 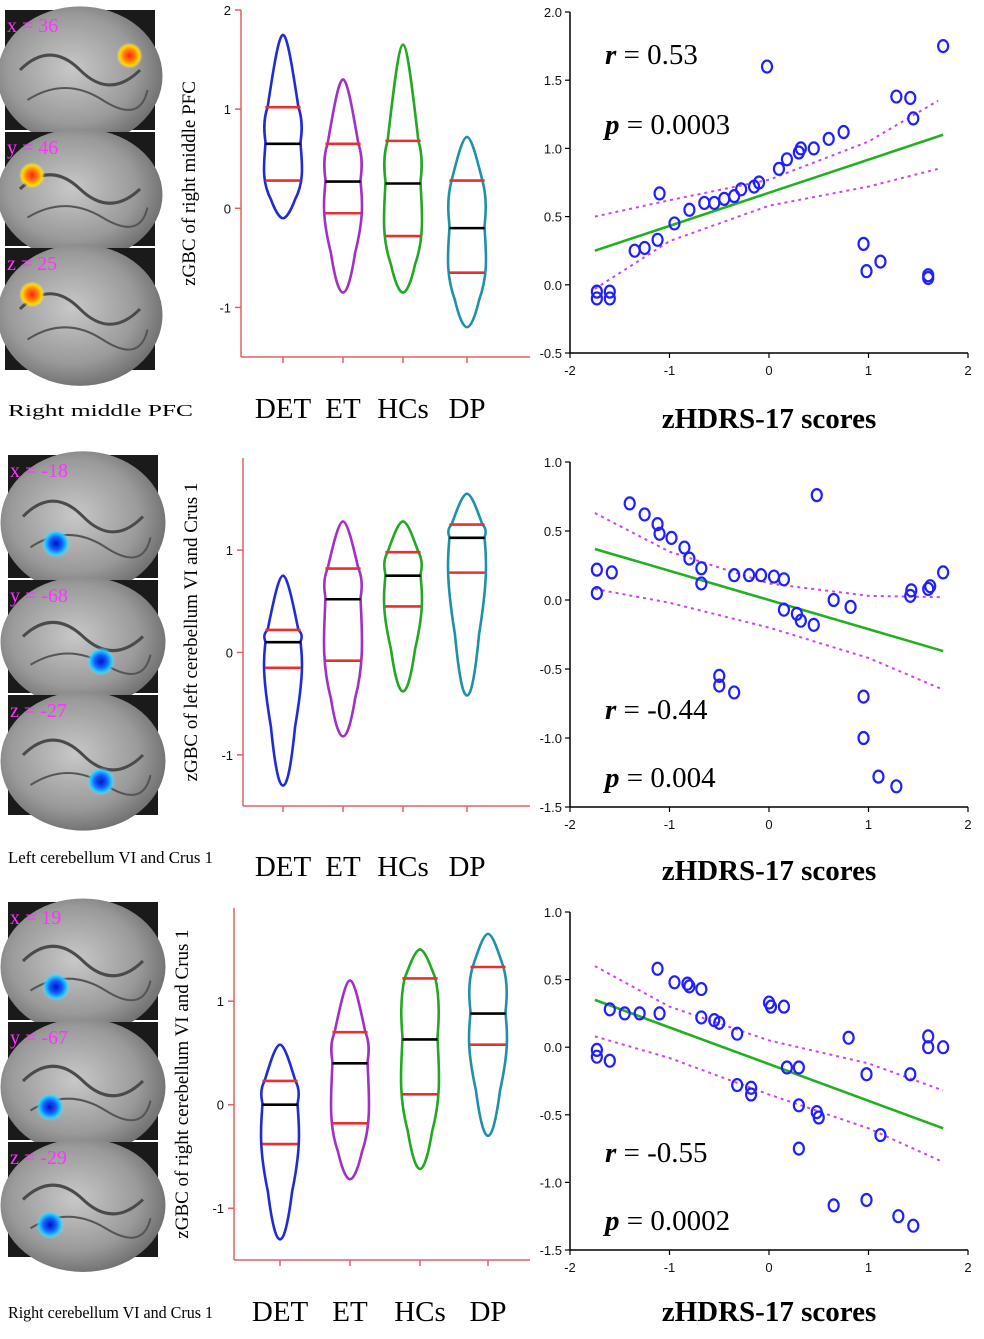 I want to click on brain-slice-3: z = 25, so click(x=81, y=315).